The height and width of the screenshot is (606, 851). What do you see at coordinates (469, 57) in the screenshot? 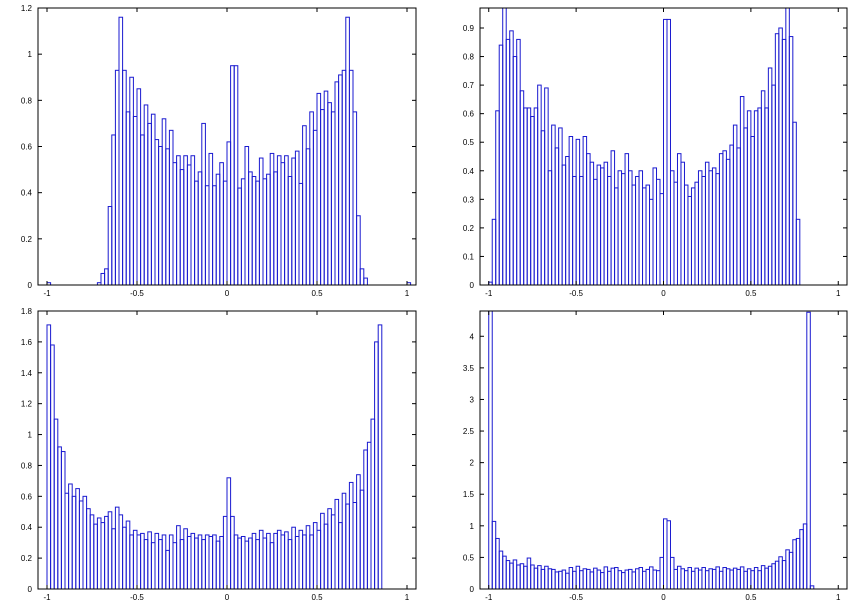
I see `y-tick-label: 0.8` at bounding box center [469, 57].